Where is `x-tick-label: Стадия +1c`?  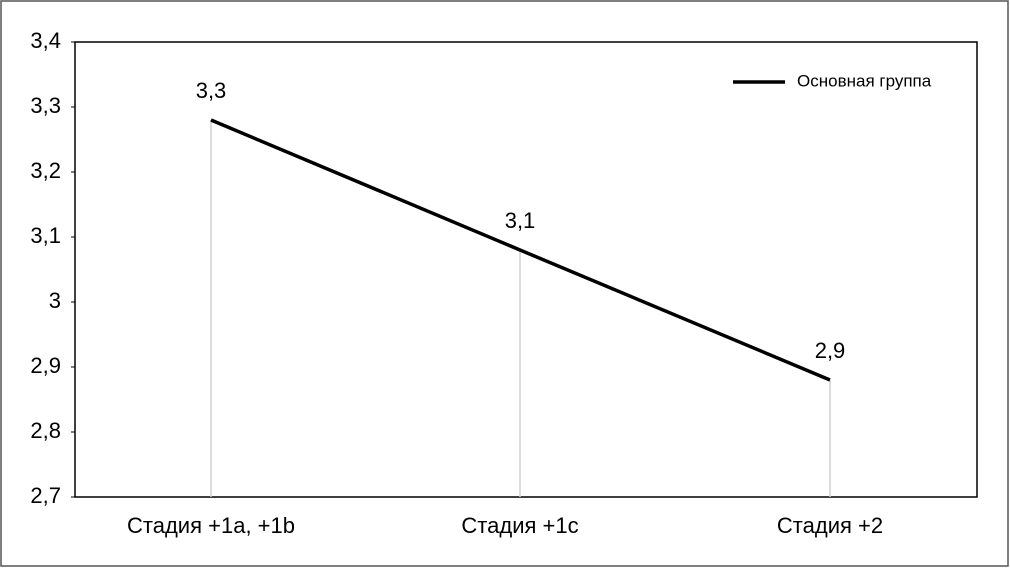
x-tick-label: Стадия +1c is located at coordinates (519, 525).